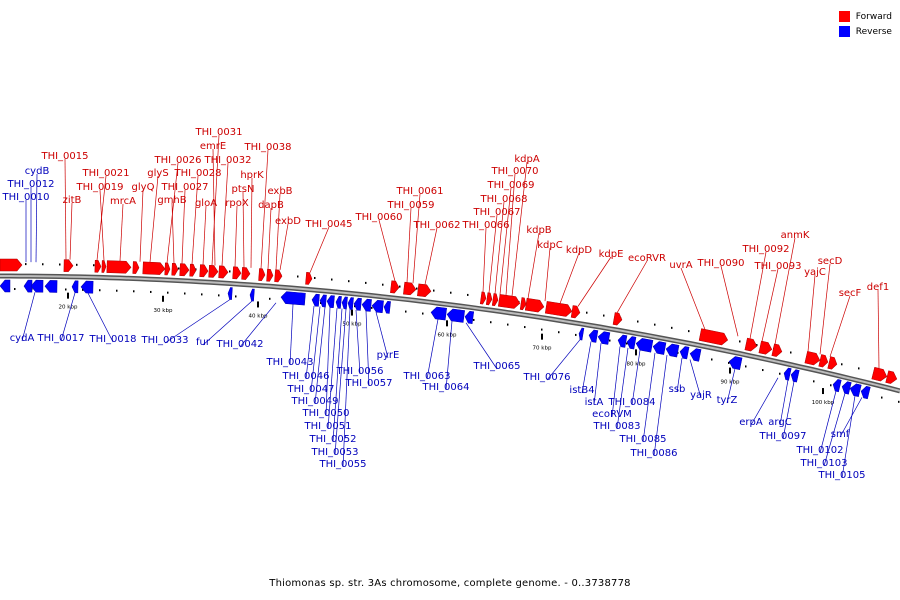  What do you see at coordinates (64, 156) in the screenshot?
I see `forward-gene-label: THI_0015` at bounding box center [64, 156].